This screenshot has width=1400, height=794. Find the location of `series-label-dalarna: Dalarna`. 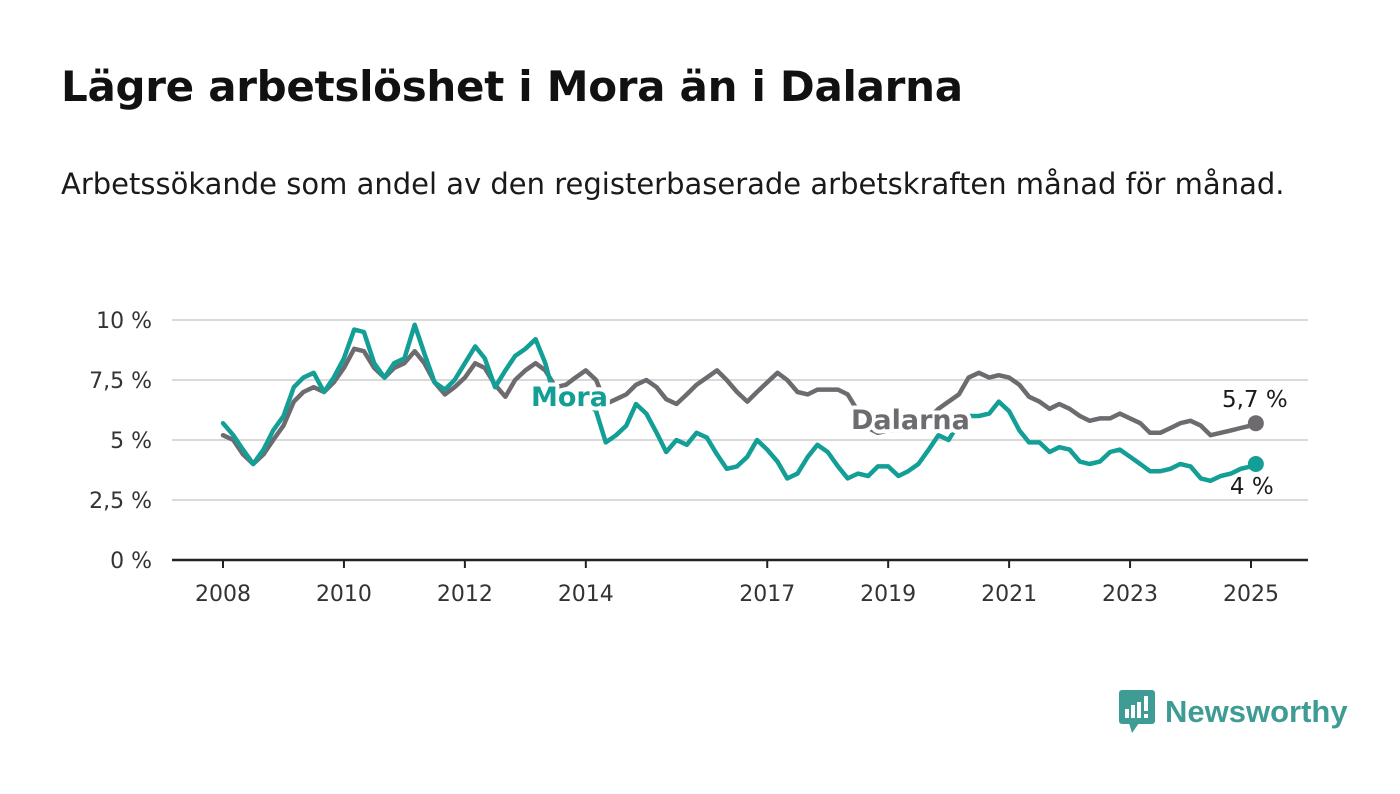

series-label-dalarna: Dalarna is located at coordinates (910, 420).